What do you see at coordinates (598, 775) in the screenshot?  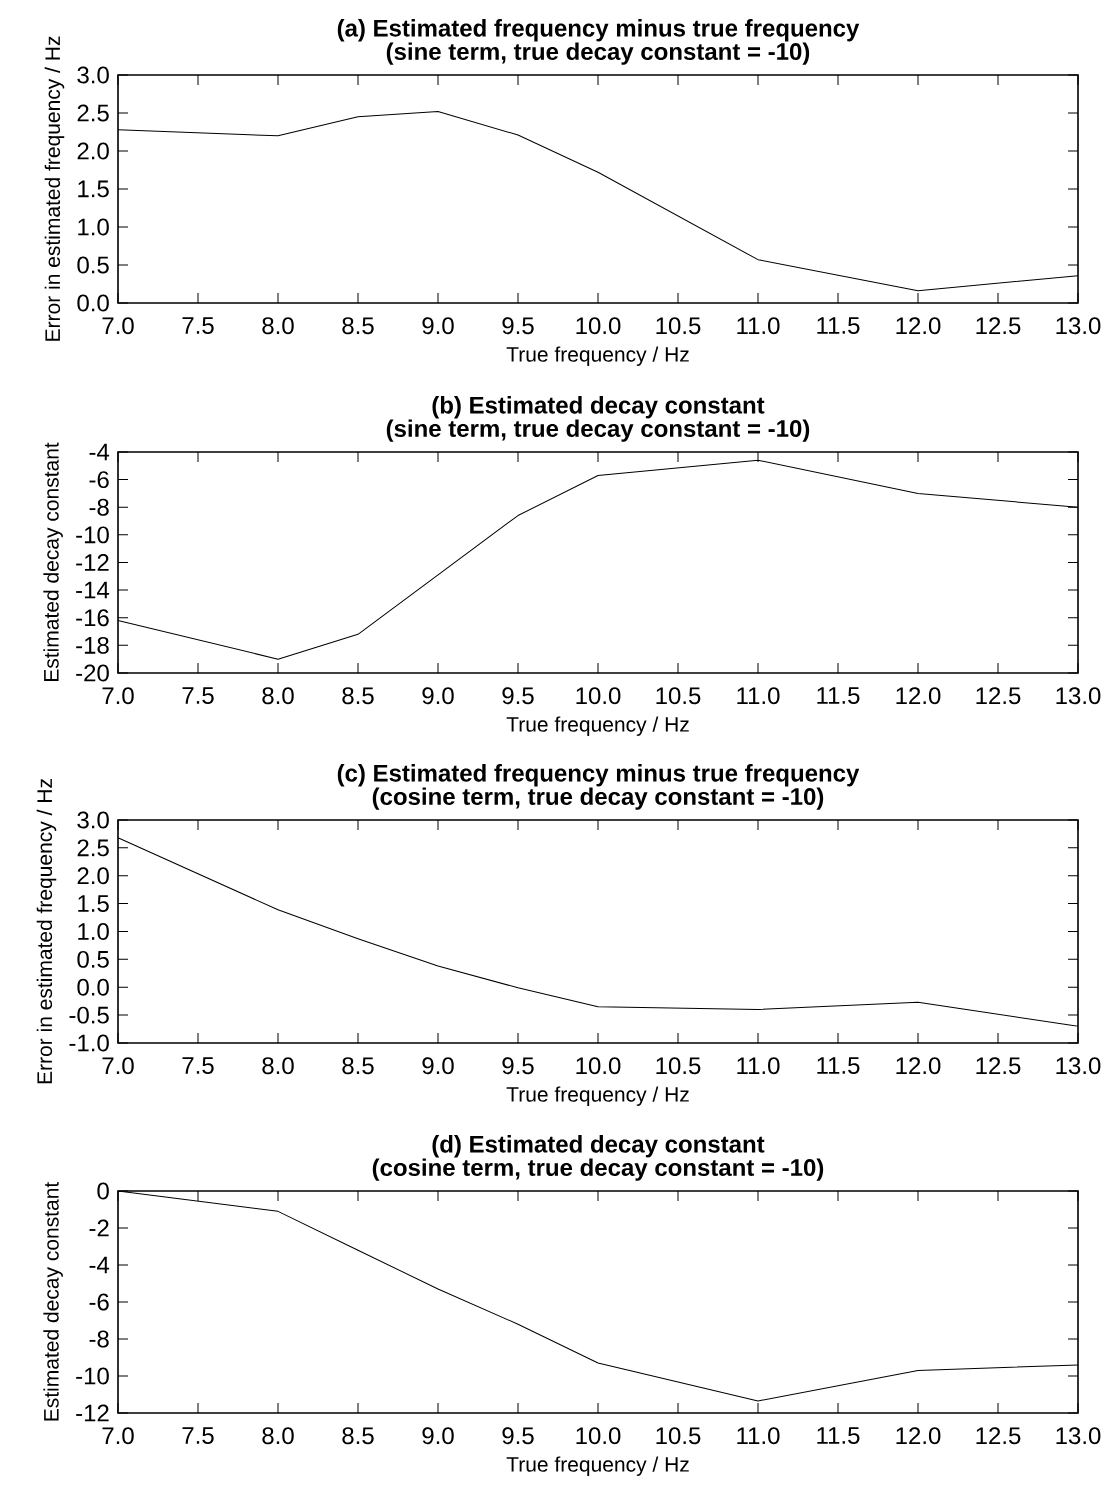 I see `chart-title: (c) Estimated frequency minus true frequency` at bounding box center [598, 775].